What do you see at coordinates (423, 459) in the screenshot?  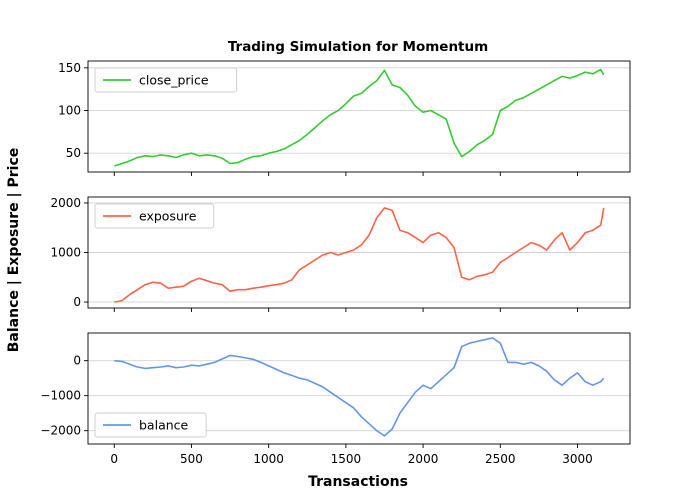 I see `x-tick-label: 2000` at bounding box center [423, 459].